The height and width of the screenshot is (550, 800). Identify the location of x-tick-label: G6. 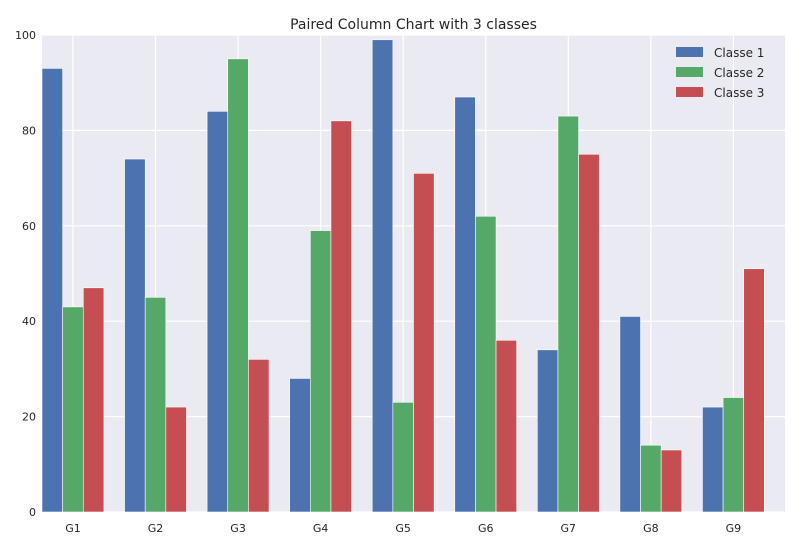
(486, 528).